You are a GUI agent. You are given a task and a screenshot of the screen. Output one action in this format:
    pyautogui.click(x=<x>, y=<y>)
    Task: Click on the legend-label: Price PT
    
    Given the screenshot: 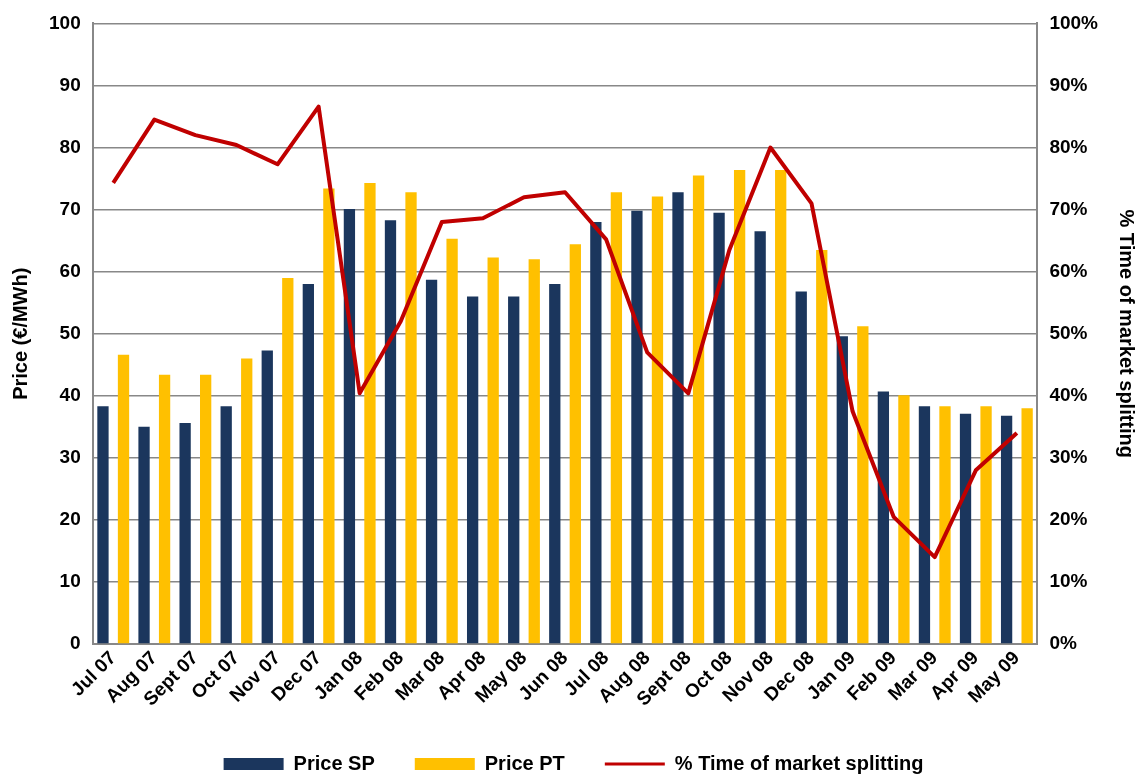 What is the action you would take?
    pyautogui.click(x=524, y=762)
    